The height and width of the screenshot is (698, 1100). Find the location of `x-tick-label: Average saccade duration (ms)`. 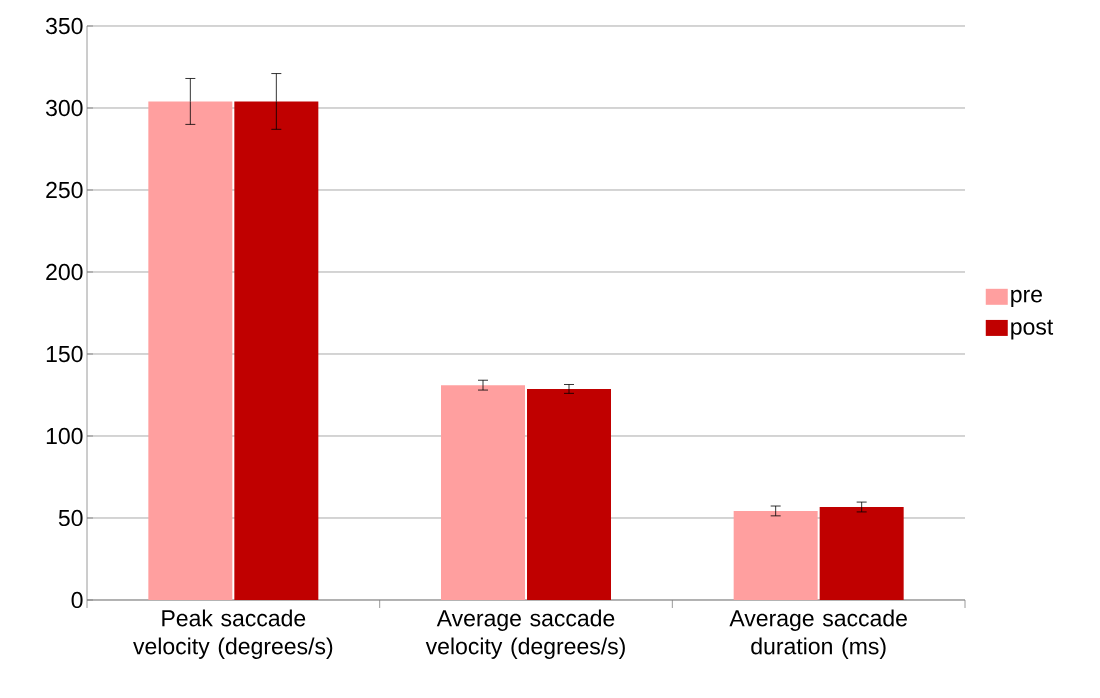

x-tick-label: Average saccade duration (ms) is located at coordinates (818, 634).